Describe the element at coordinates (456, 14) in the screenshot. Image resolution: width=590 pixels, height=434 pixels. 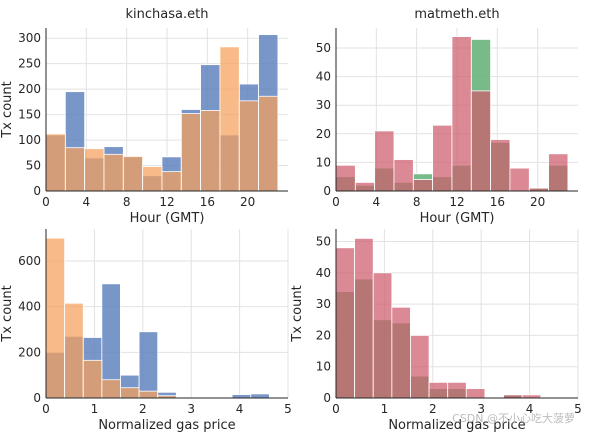
I see `chart-title: matmeth.eth` at that location.